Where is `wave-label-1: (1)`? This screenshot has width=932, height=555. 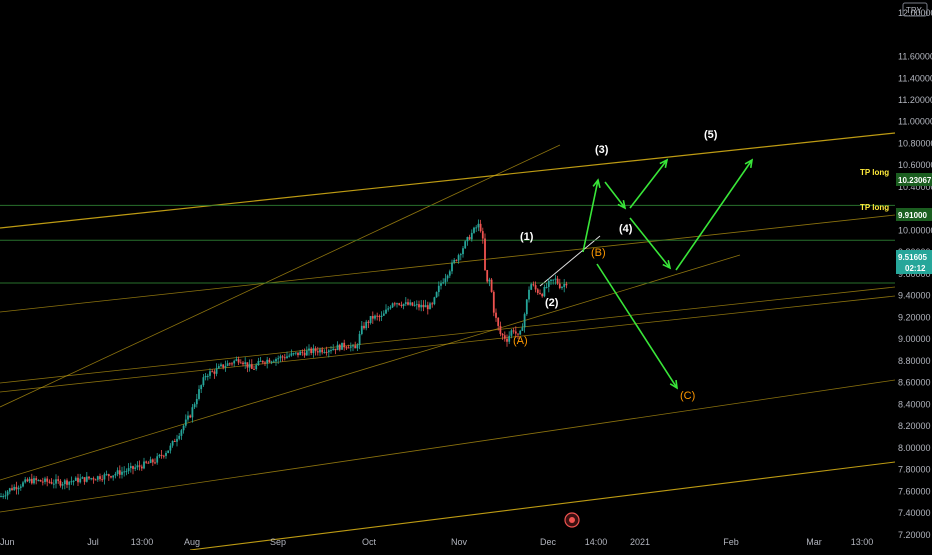
wave-label-1: (1) is located at coordinates (527, 237).